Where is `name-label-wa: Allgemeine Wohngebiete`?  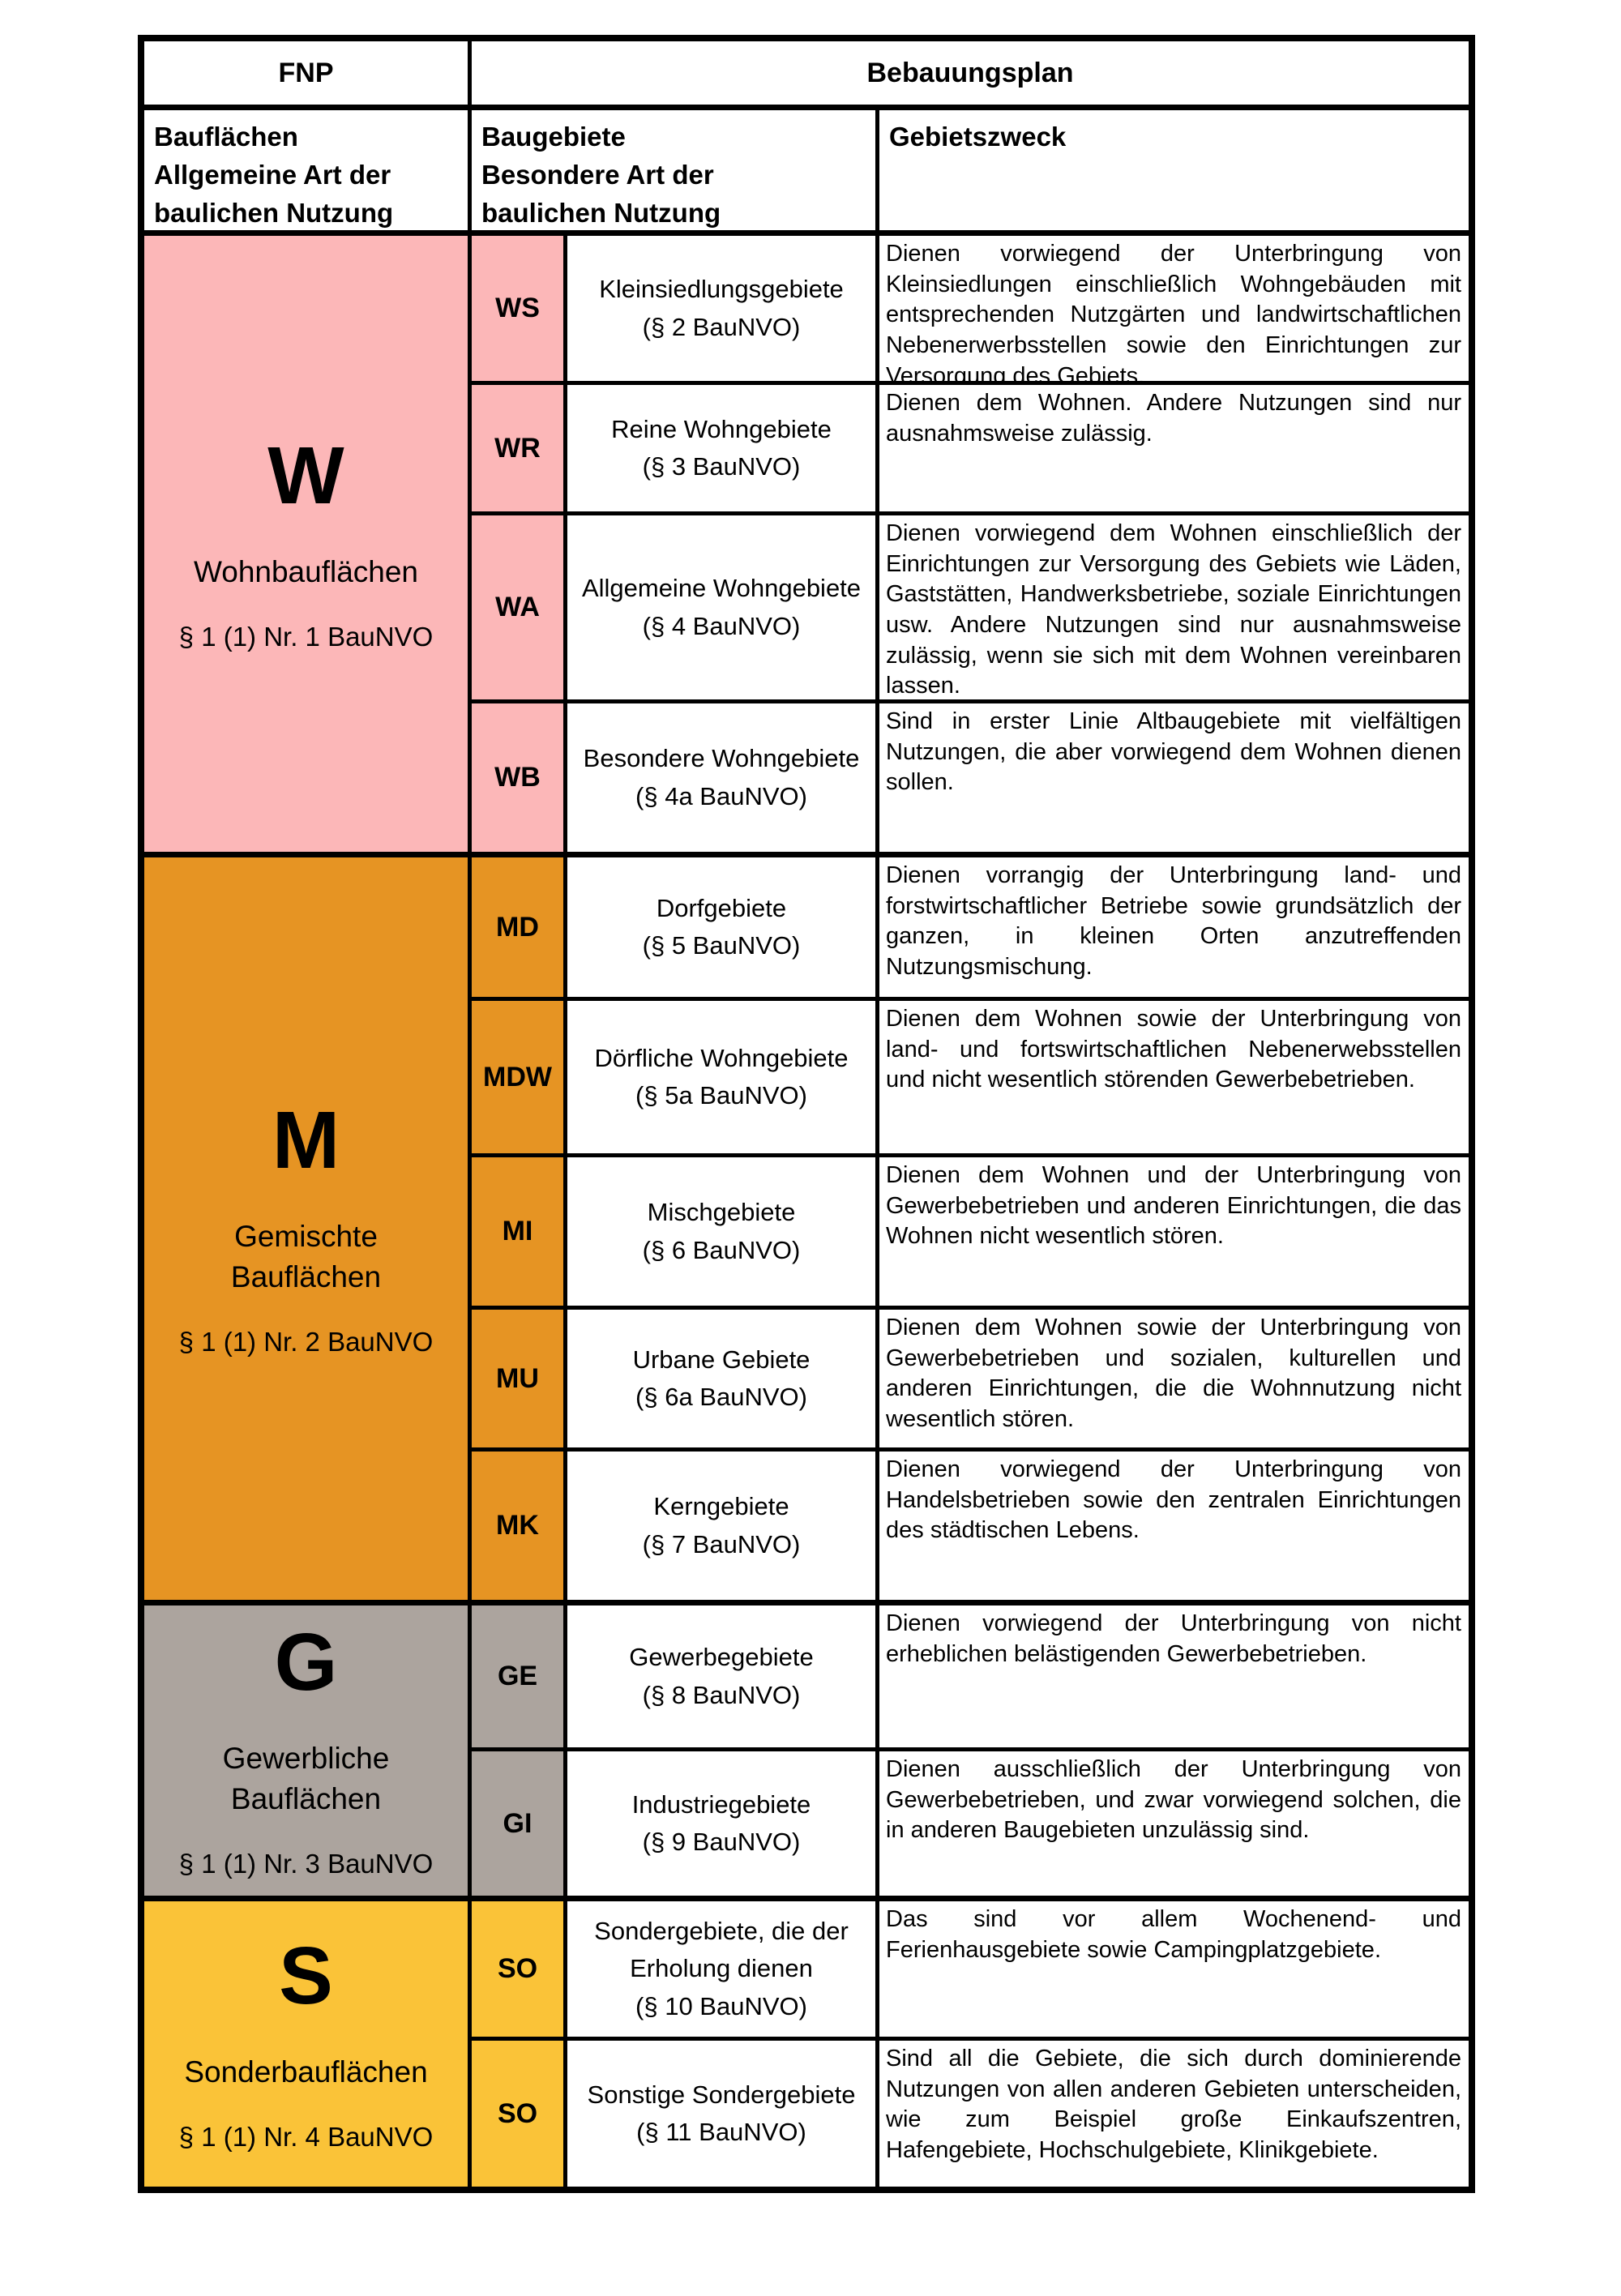 name-label-wa: Allgemeine Wohngebiete is located at coordinates (721, 588).